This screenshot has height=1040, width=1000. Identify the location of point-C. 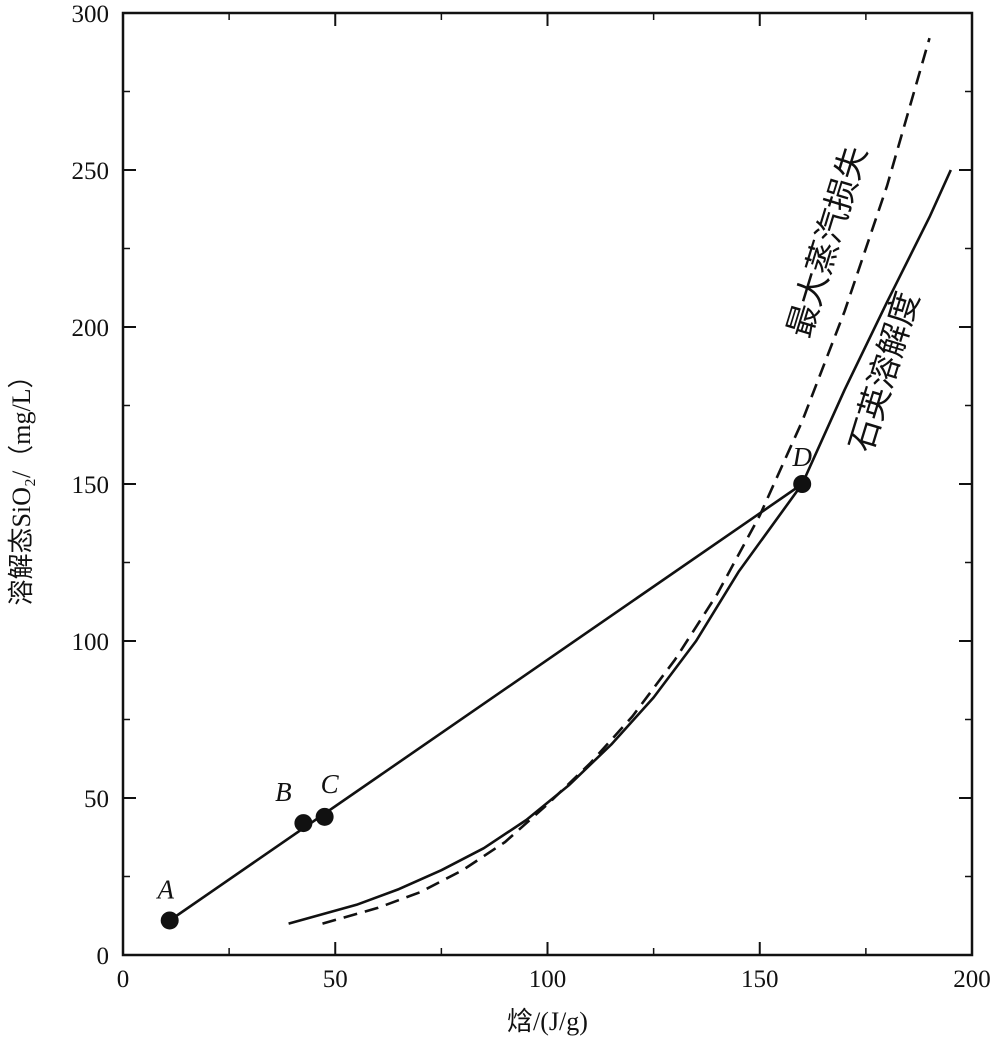
(324, 816).